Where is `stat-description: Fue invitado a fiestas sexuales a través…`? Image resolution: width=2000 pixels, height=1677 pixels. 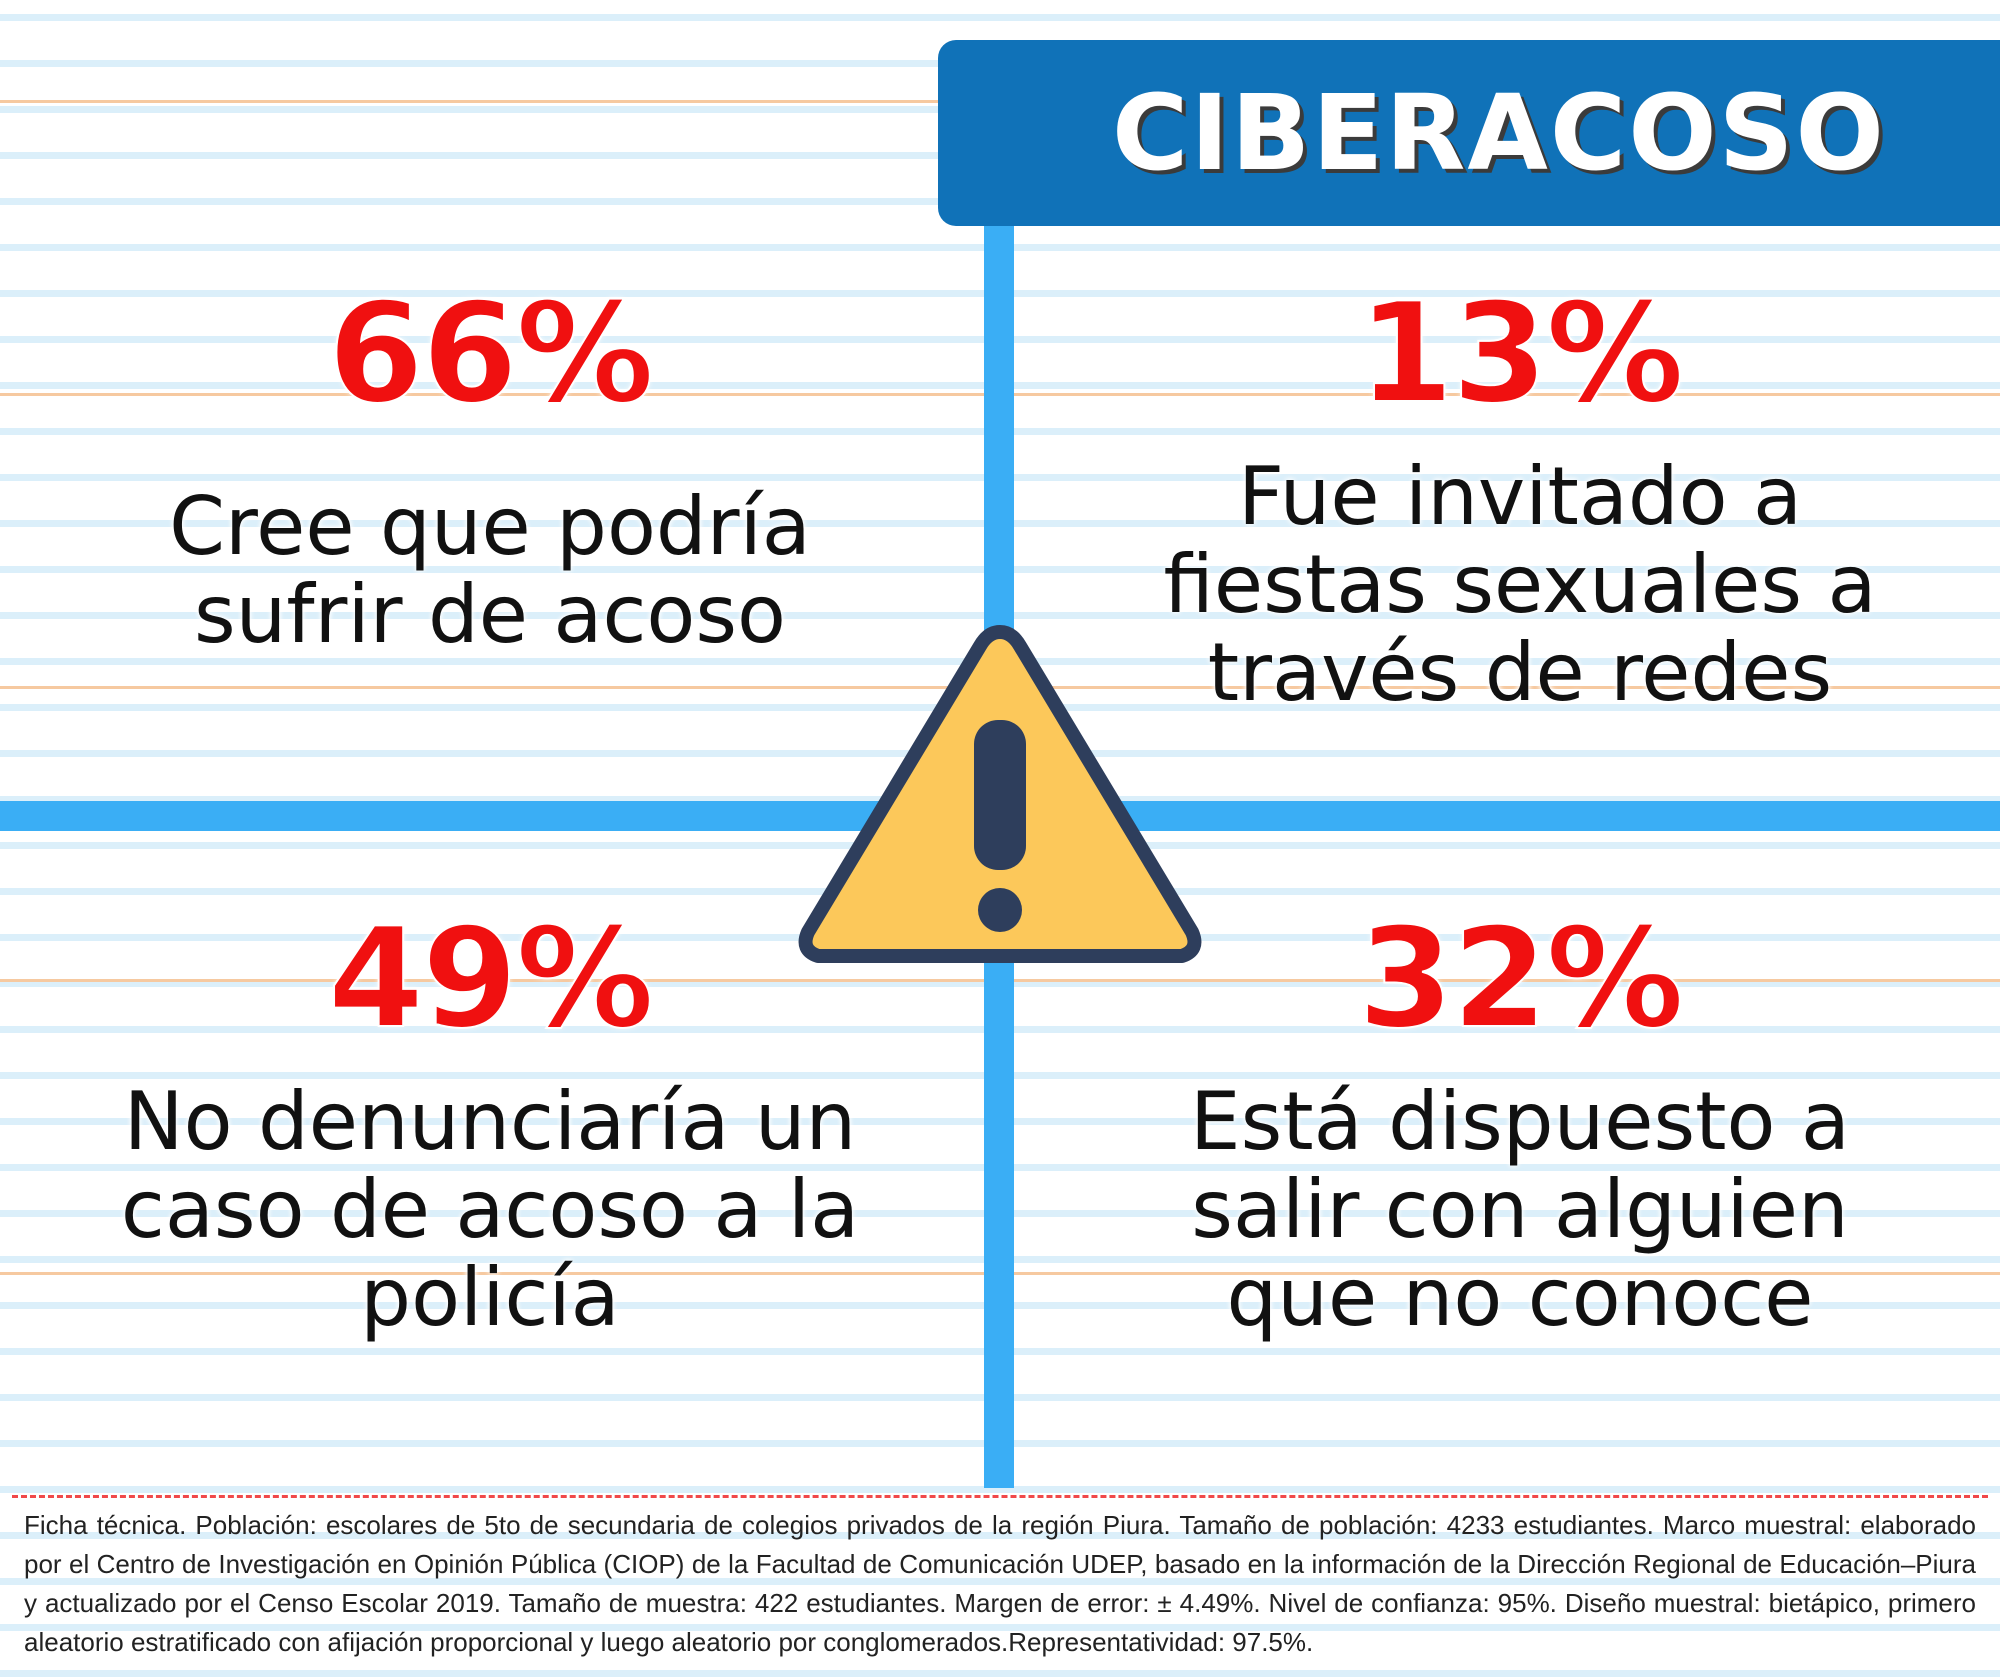 stat-description: Fue invitado a fiestas sexuales a través… is located at coordinates (1520, 584).